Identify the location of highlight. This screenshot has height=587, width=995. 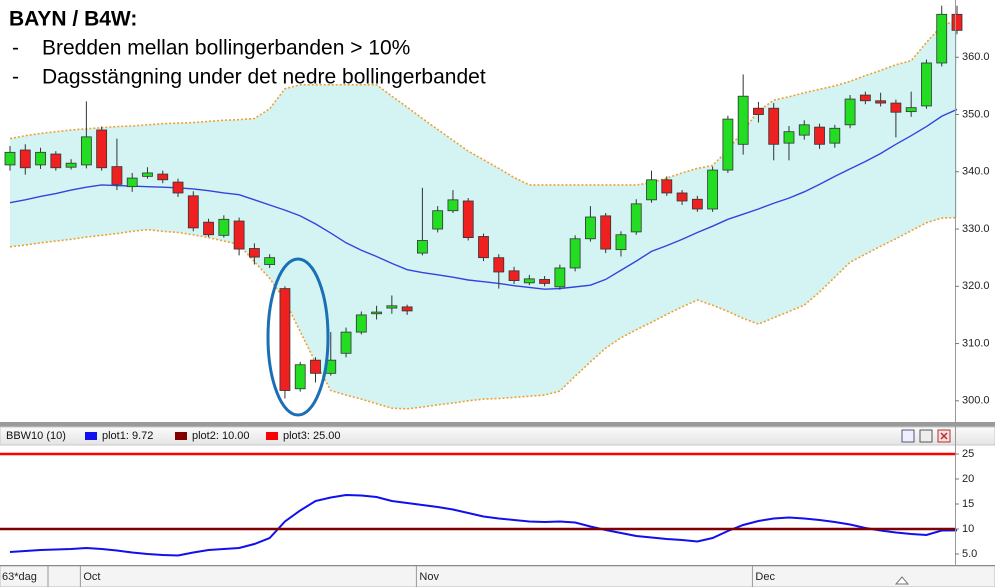
(298, 337).